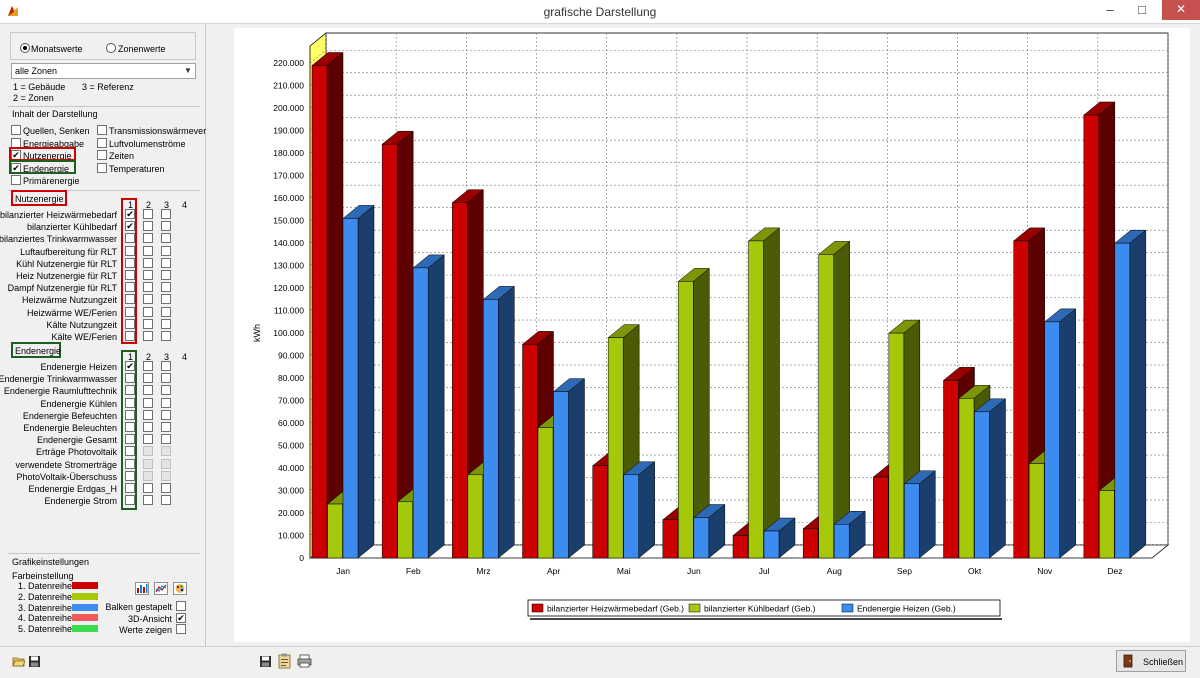  I want to click on bar-chart-icon, so click(142, 588).